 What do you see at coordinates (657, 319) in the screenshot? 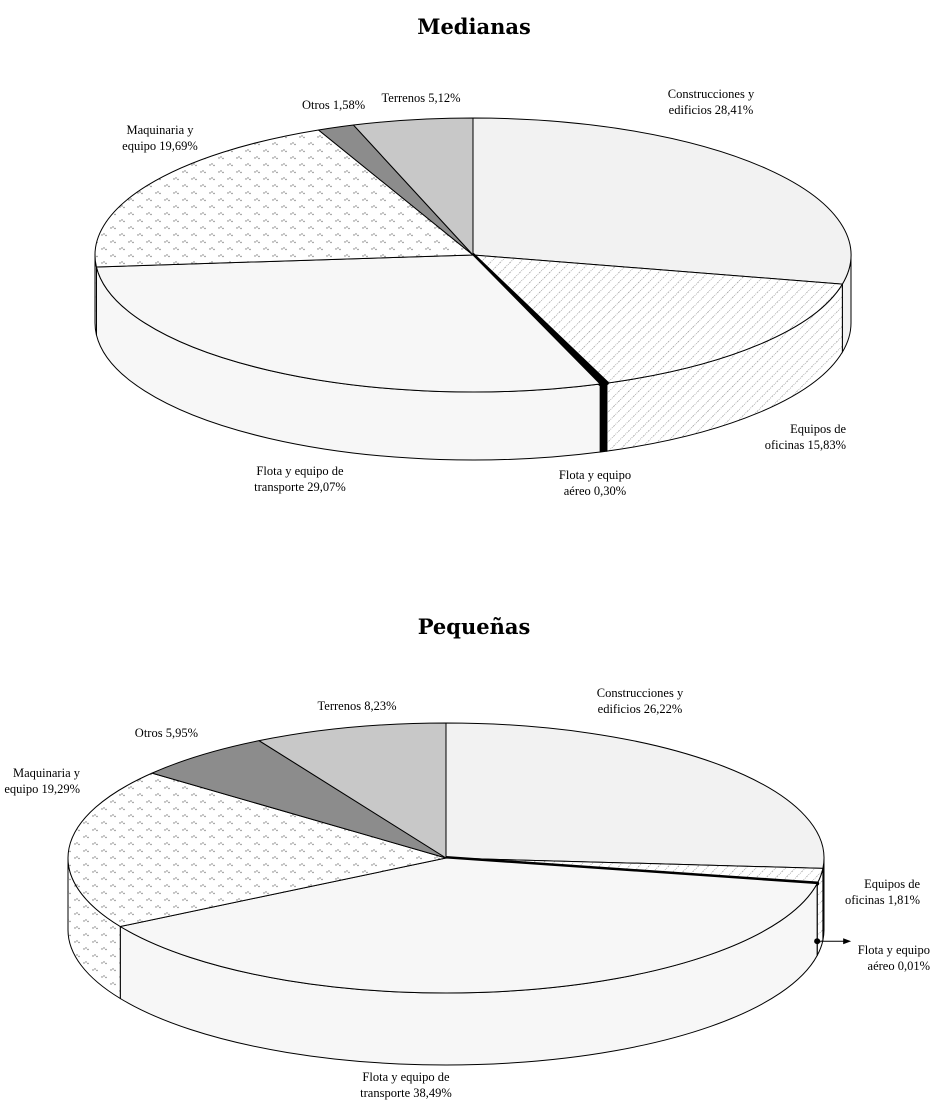
I see `pie-slice-equipos-de-oficinas` at bounding box center [657, 319].